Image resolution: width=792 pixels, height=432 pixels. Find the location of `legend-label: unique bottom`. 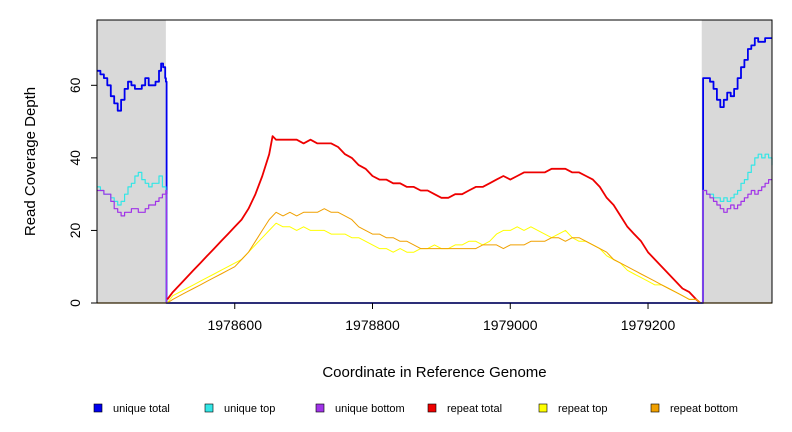

legend-label: unique bottom is located at coordinates (370, 409).